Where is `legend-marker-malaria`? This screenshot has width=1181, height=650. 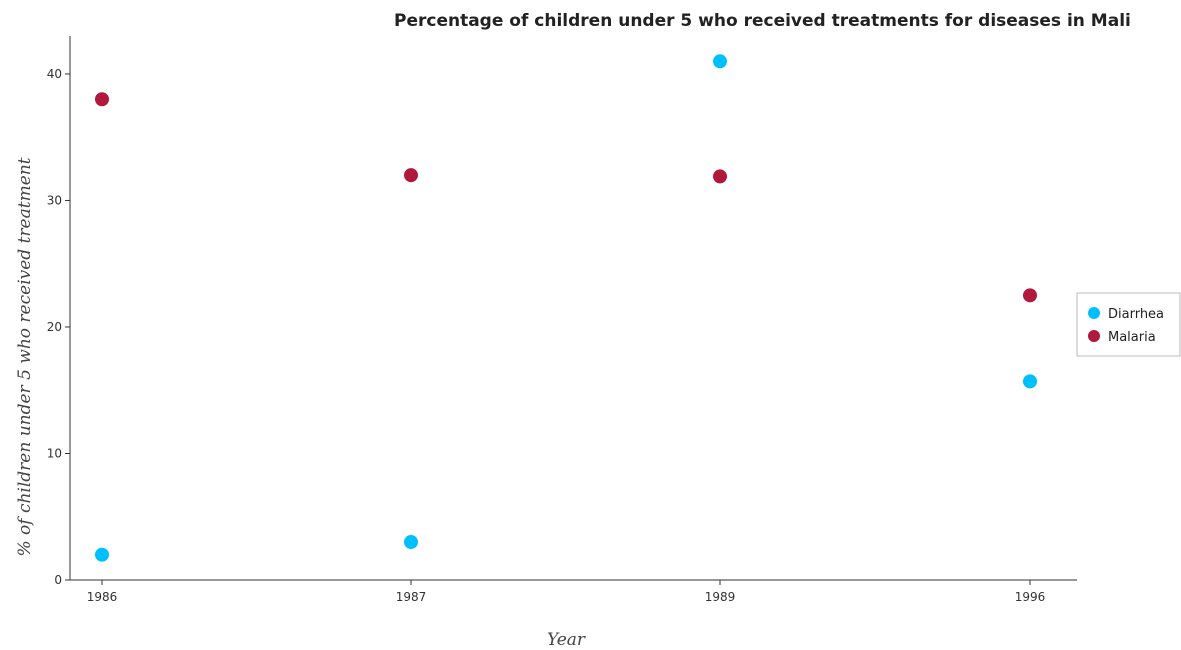 legend-marker-malaria is located at coordinates (1094, 336).